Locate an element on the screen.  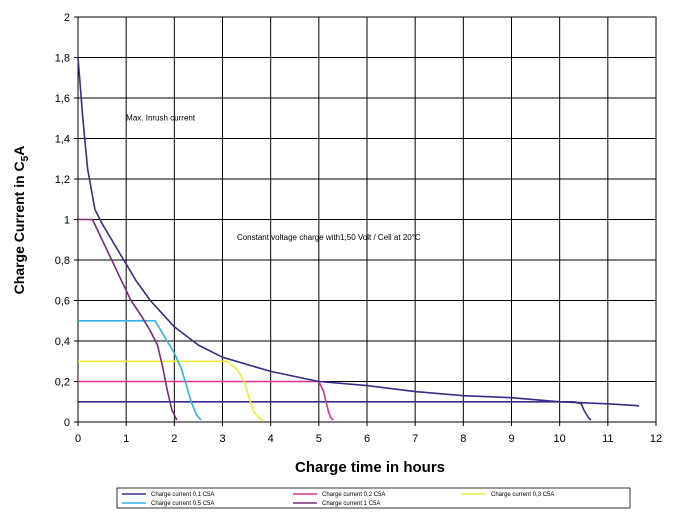
x-tick-label: 9 is located at coordinates (511, 439).